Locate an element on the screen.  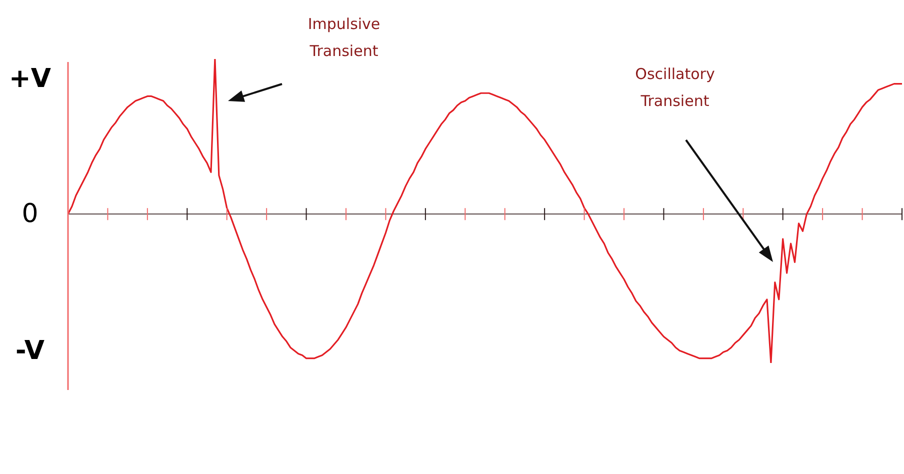
annotation: Impulsive Transient is located at coordinates (344, 37).